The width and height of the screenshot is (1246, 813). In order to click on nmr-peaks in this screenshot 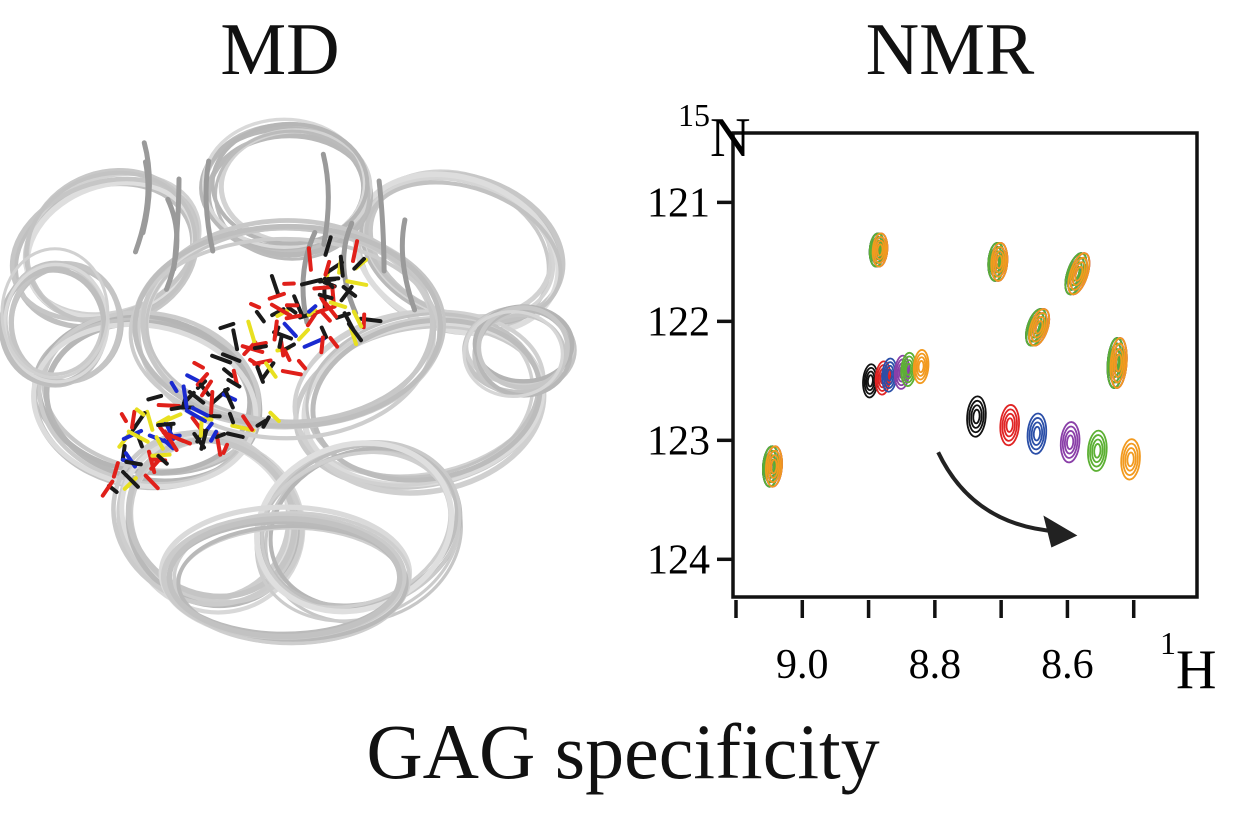, I will do `click(951, 360)`.